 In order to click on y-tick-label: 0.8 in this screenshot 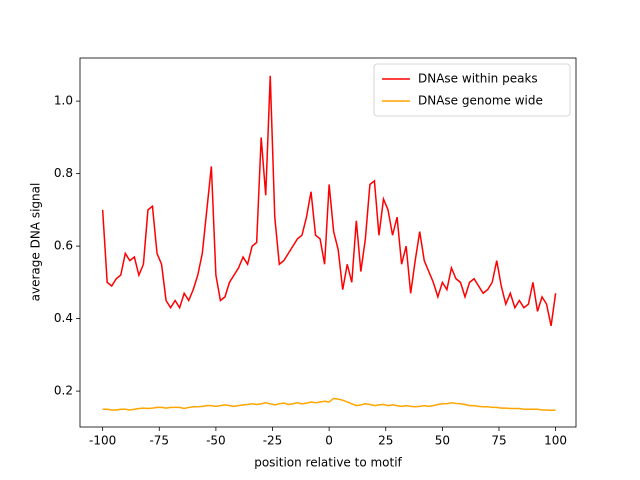, I will do `click(63, 173)`.